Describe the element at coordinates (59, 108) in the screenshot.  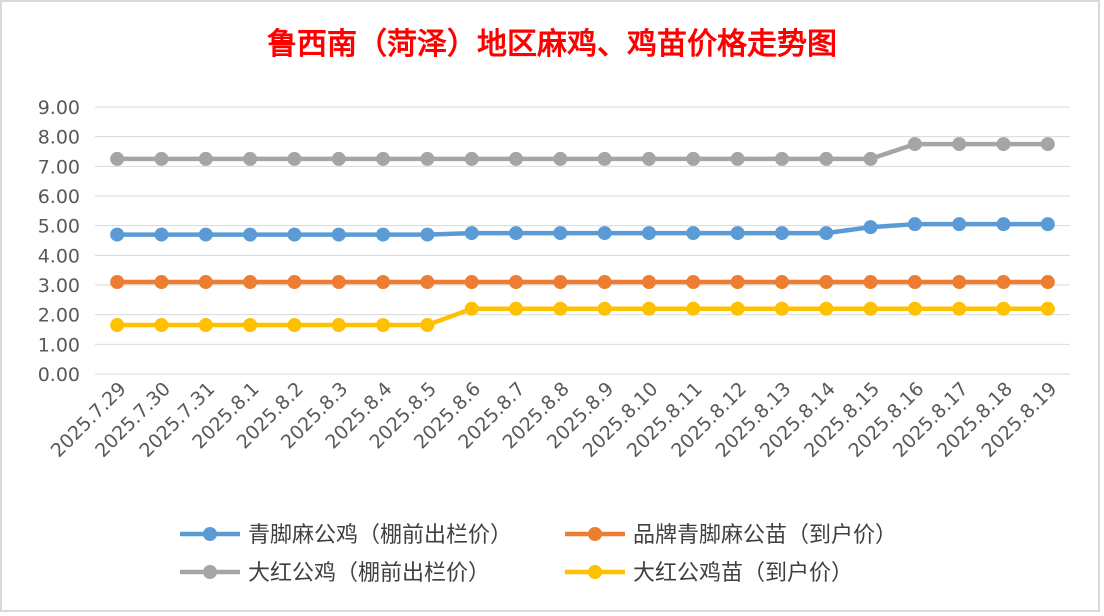
I see `y-tick-label: 9.00` at that location.